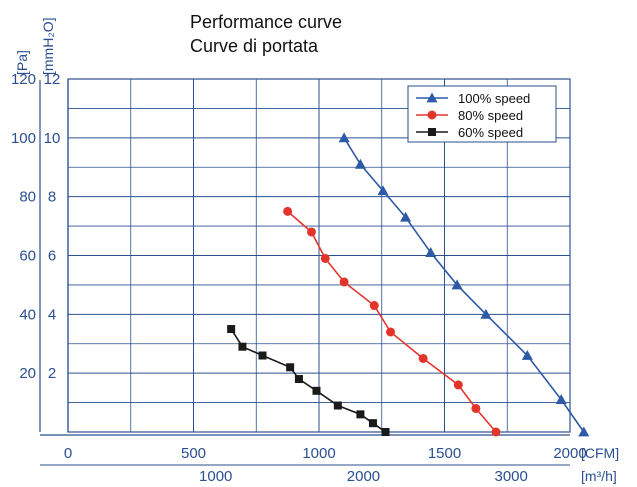 This screenshot has height=487, width=637. What do you see at coordinates (52, 138) in the screenshot?
I see `y-tick-label-mmh2o: 10` at bounding box center [52, 138].